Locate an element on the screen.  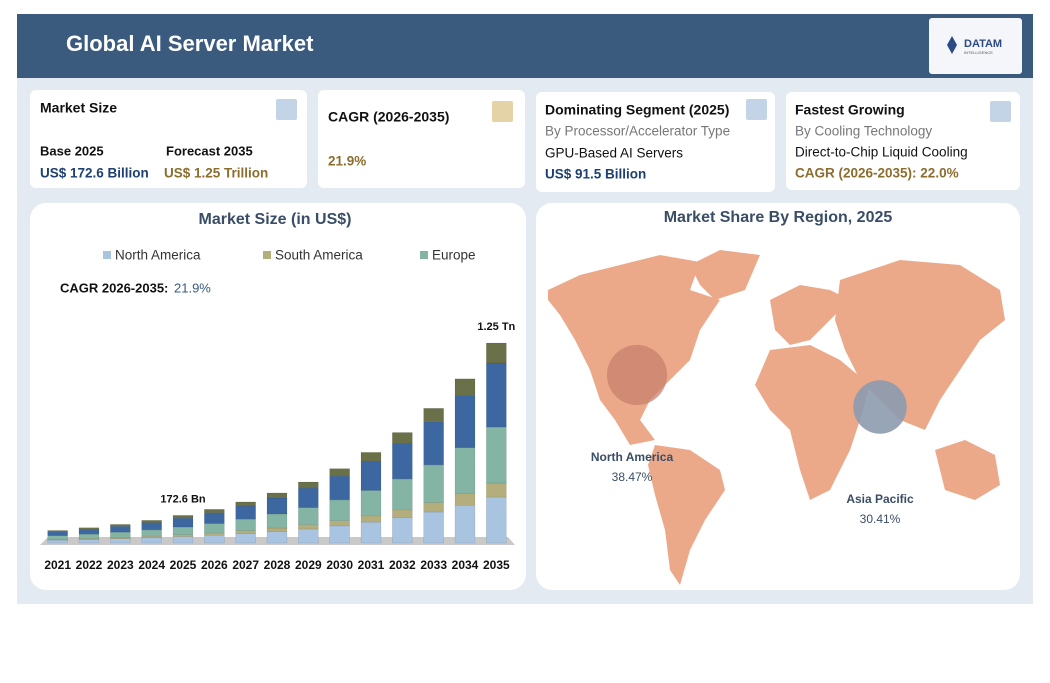
header-bar is located at coordinates (525, 46).